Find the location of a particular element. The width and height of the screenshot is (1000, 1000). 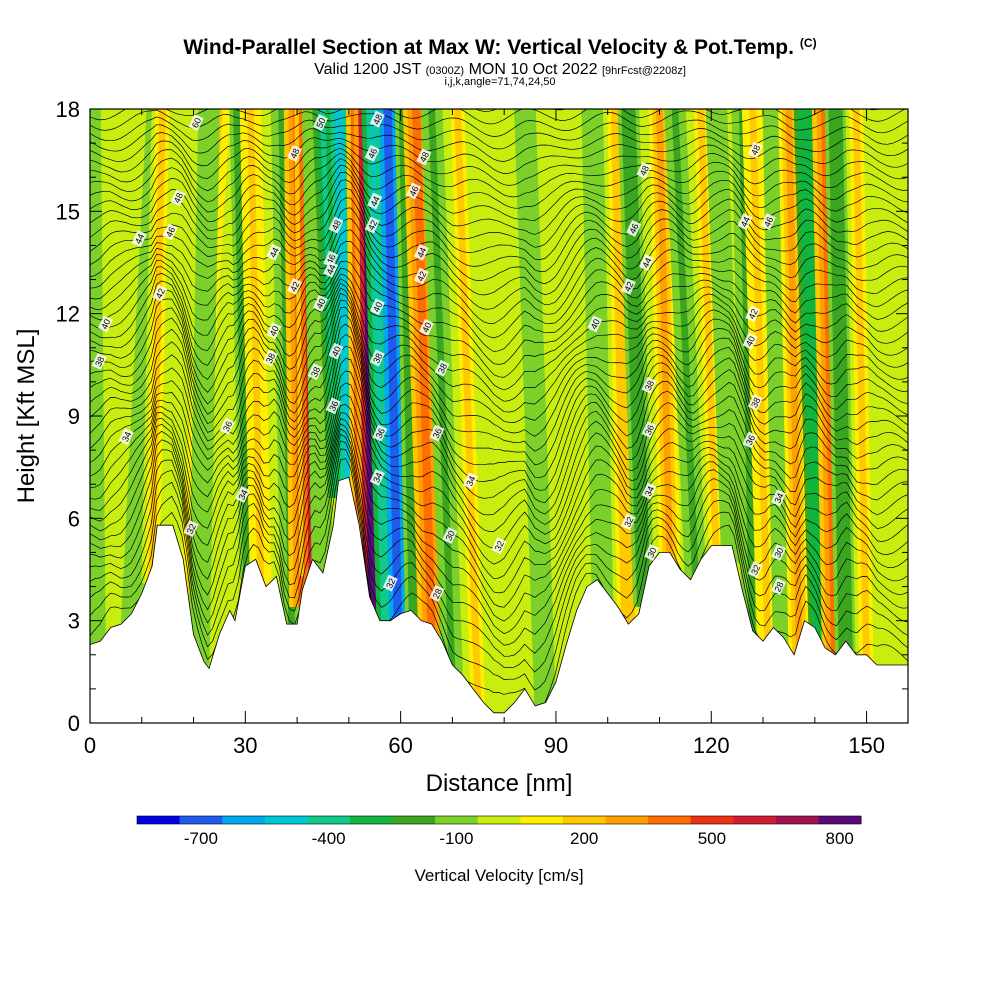

contour-label: 36 is located at coordinates (380, 433).